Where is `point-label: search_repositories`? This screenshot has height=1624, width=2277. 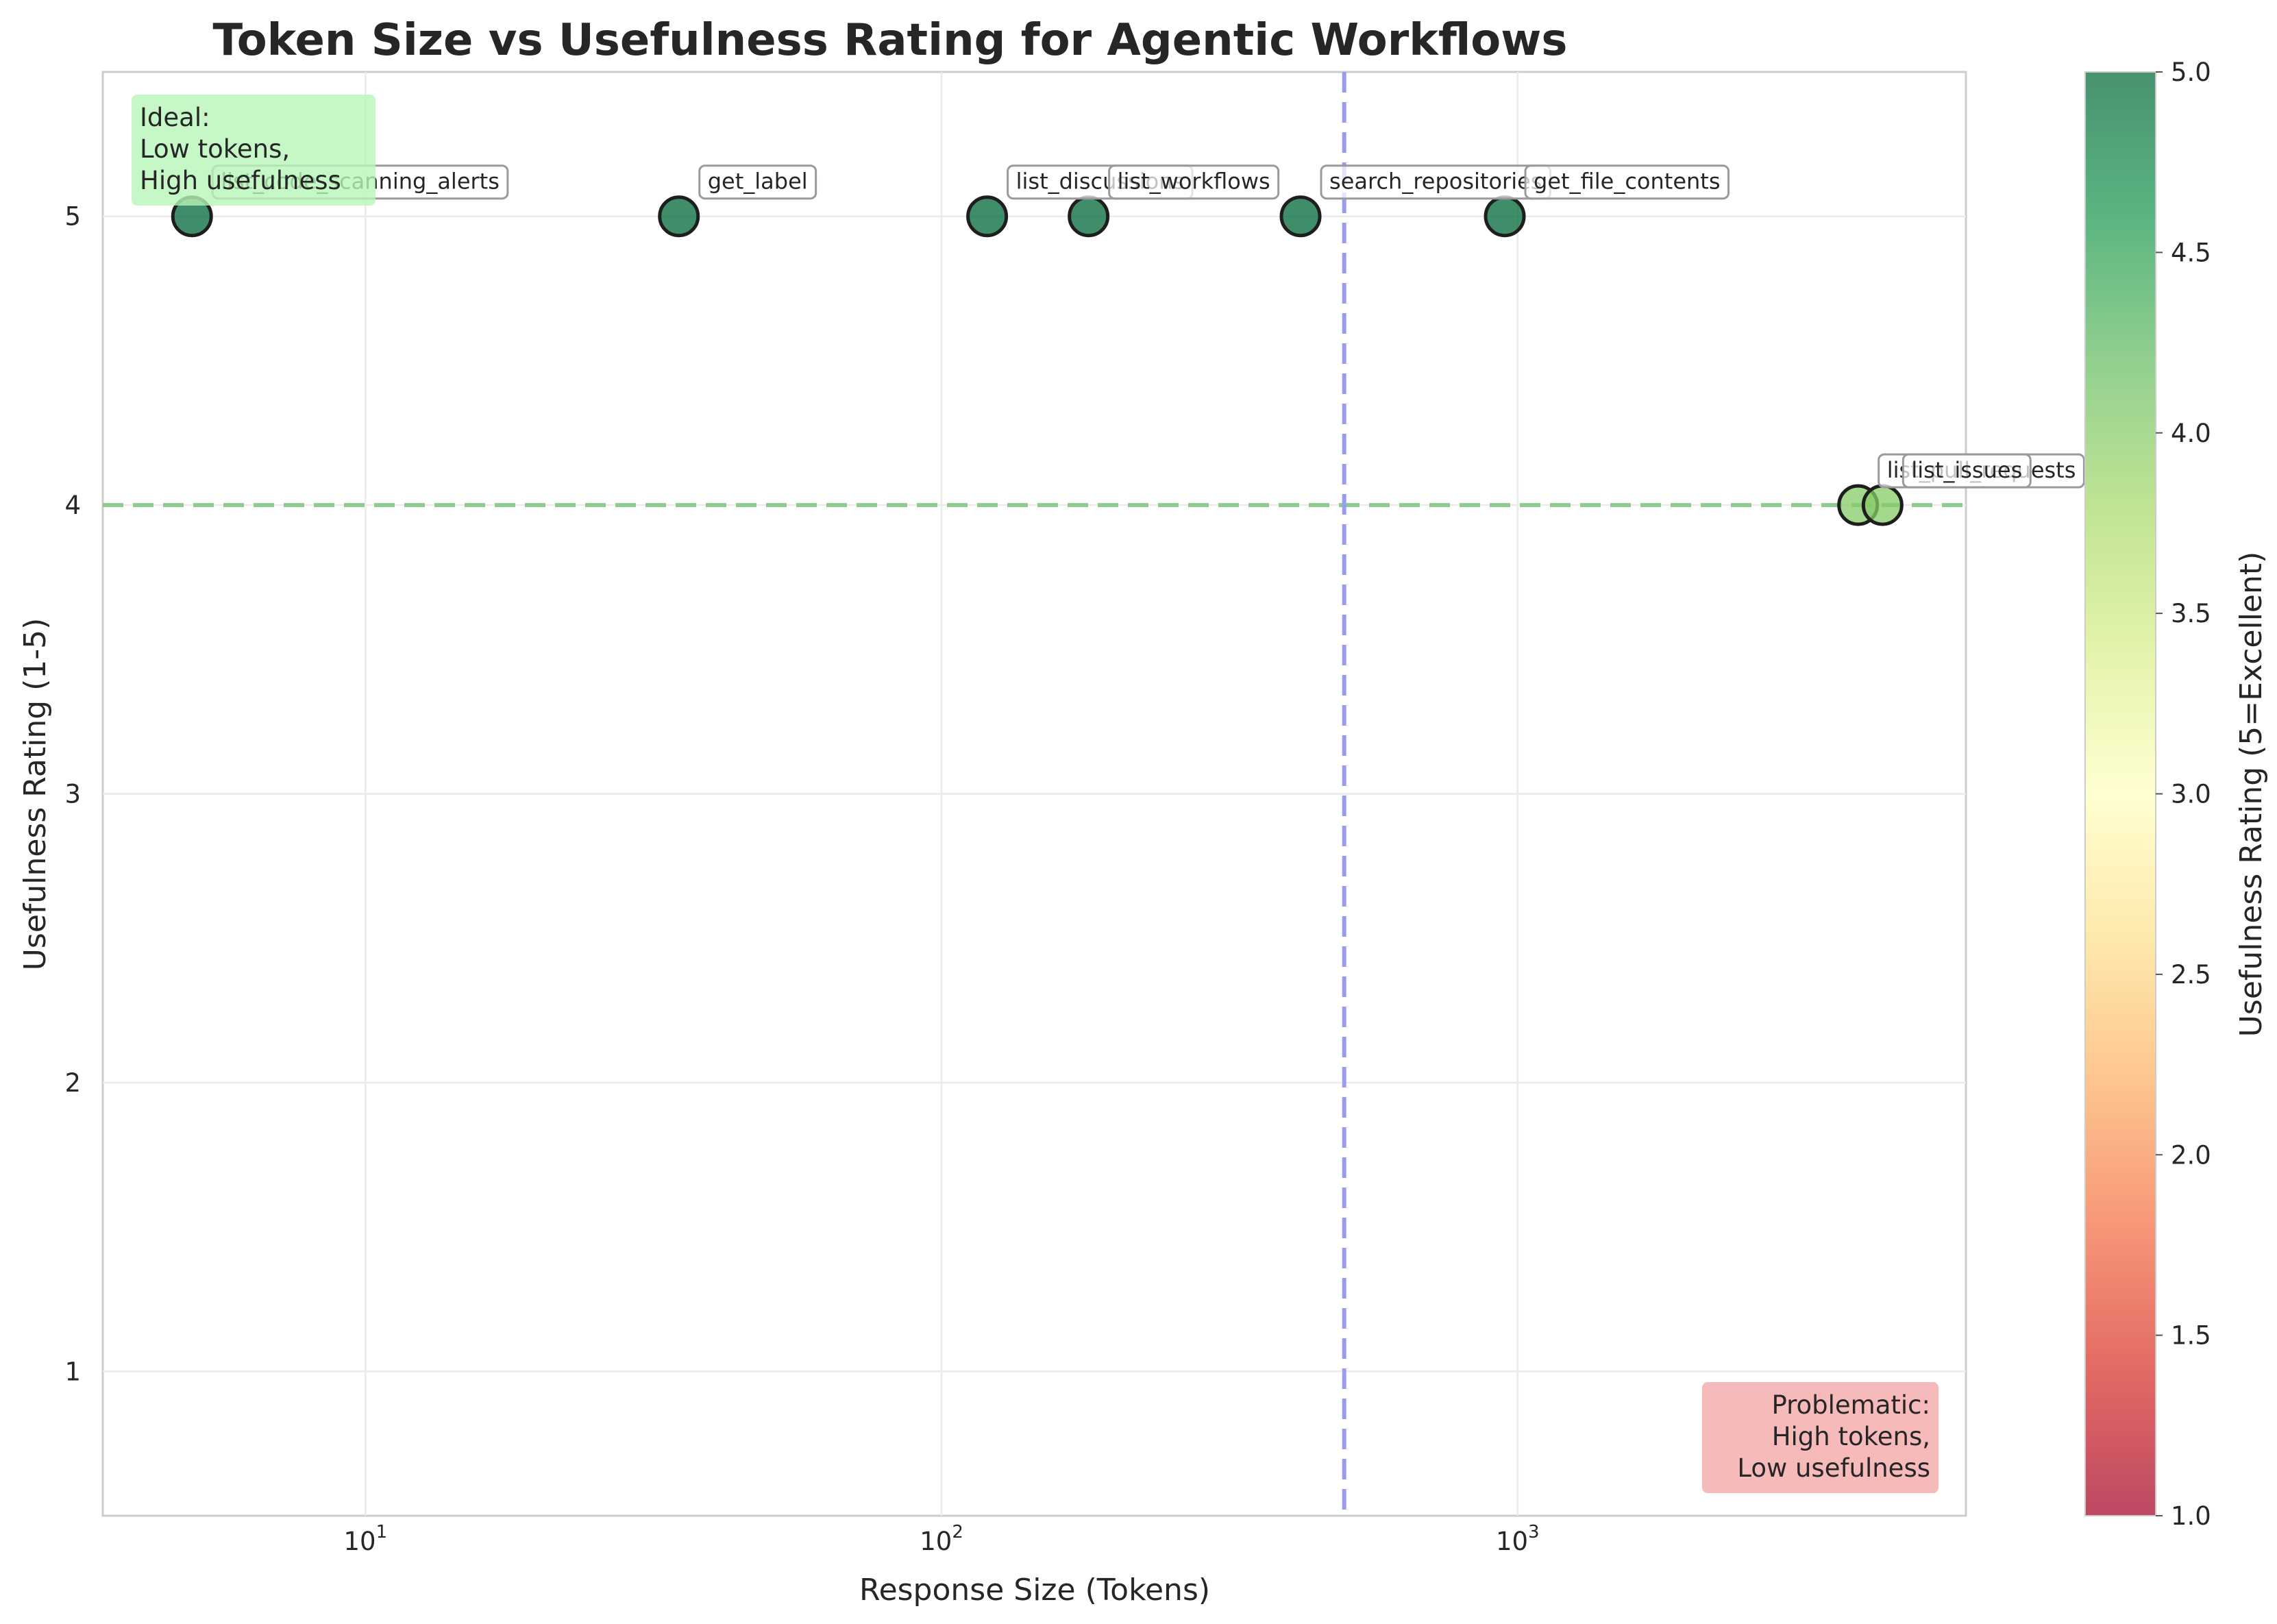 point-label: search_repositories is located at coordinates (1435, 182).